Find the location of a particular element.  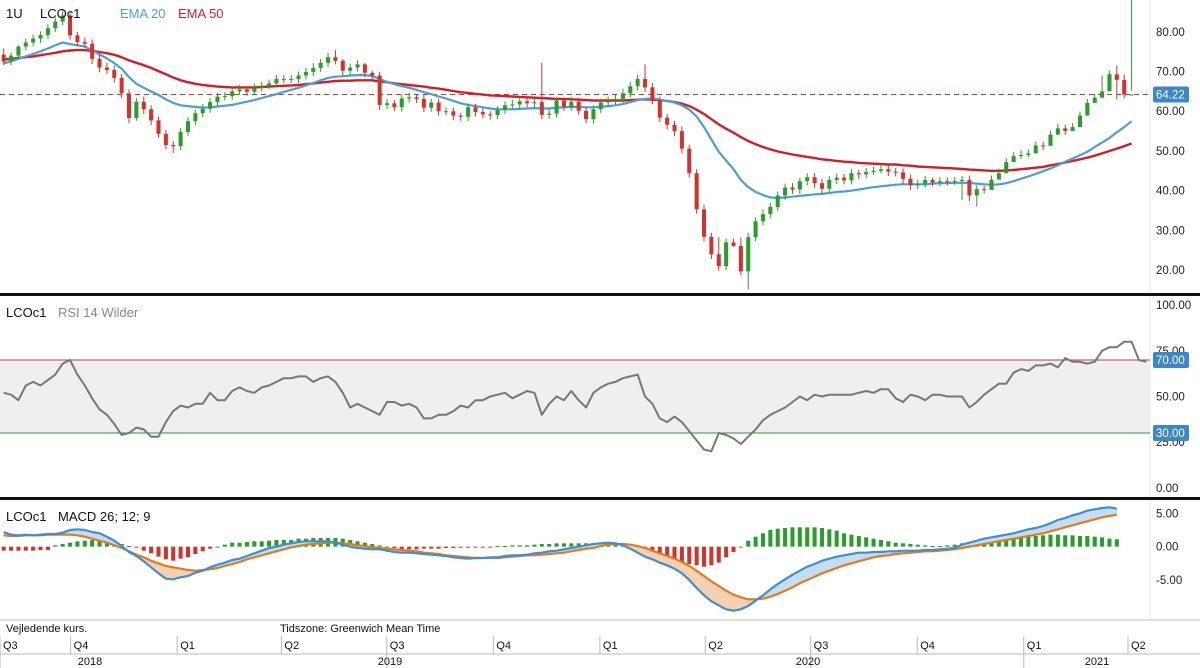

macd-signal-line is located at coordinates (560, 557).